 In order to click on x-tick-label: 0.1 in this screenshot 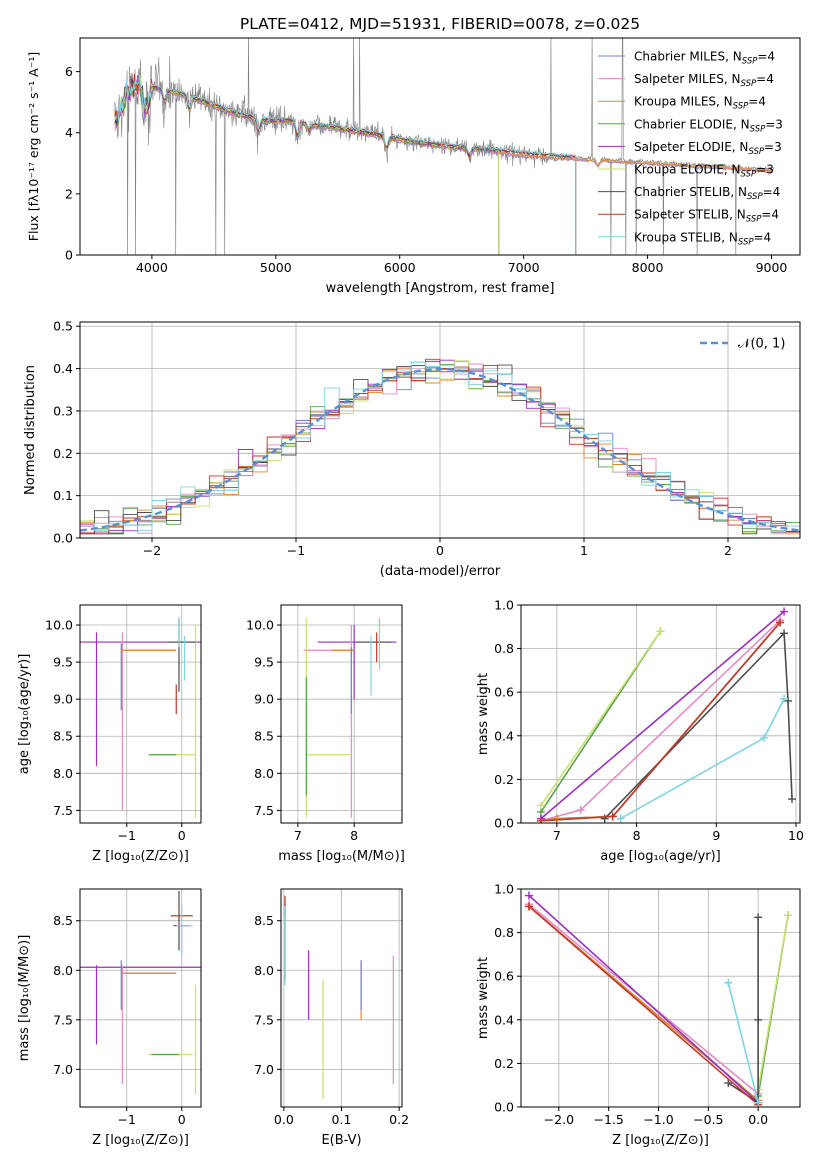, I will do `click(342, 1119)`.